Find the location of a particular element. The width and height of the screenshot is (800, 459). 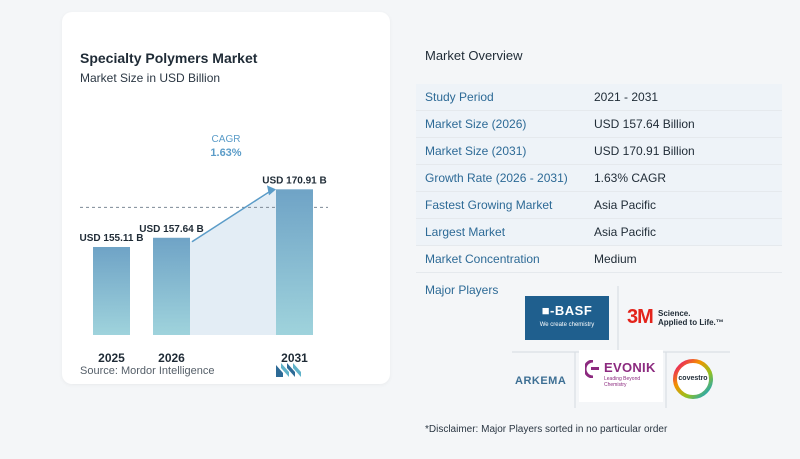

cagr-arrowhead is located at coordinates (271, 190).